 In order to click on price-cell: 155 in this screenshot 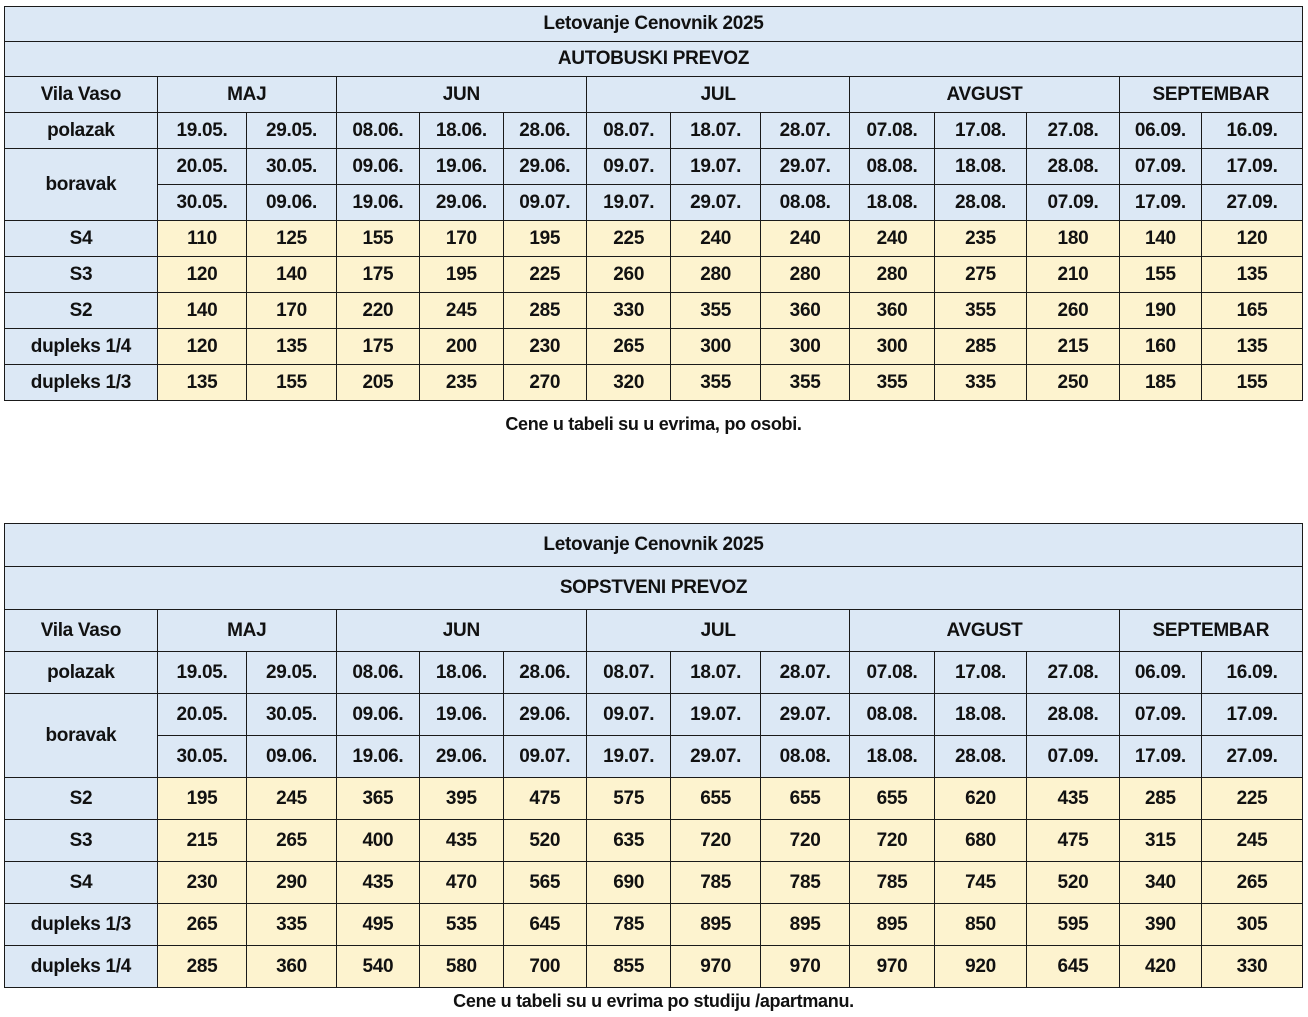, I will do `click(1252, 382)`.